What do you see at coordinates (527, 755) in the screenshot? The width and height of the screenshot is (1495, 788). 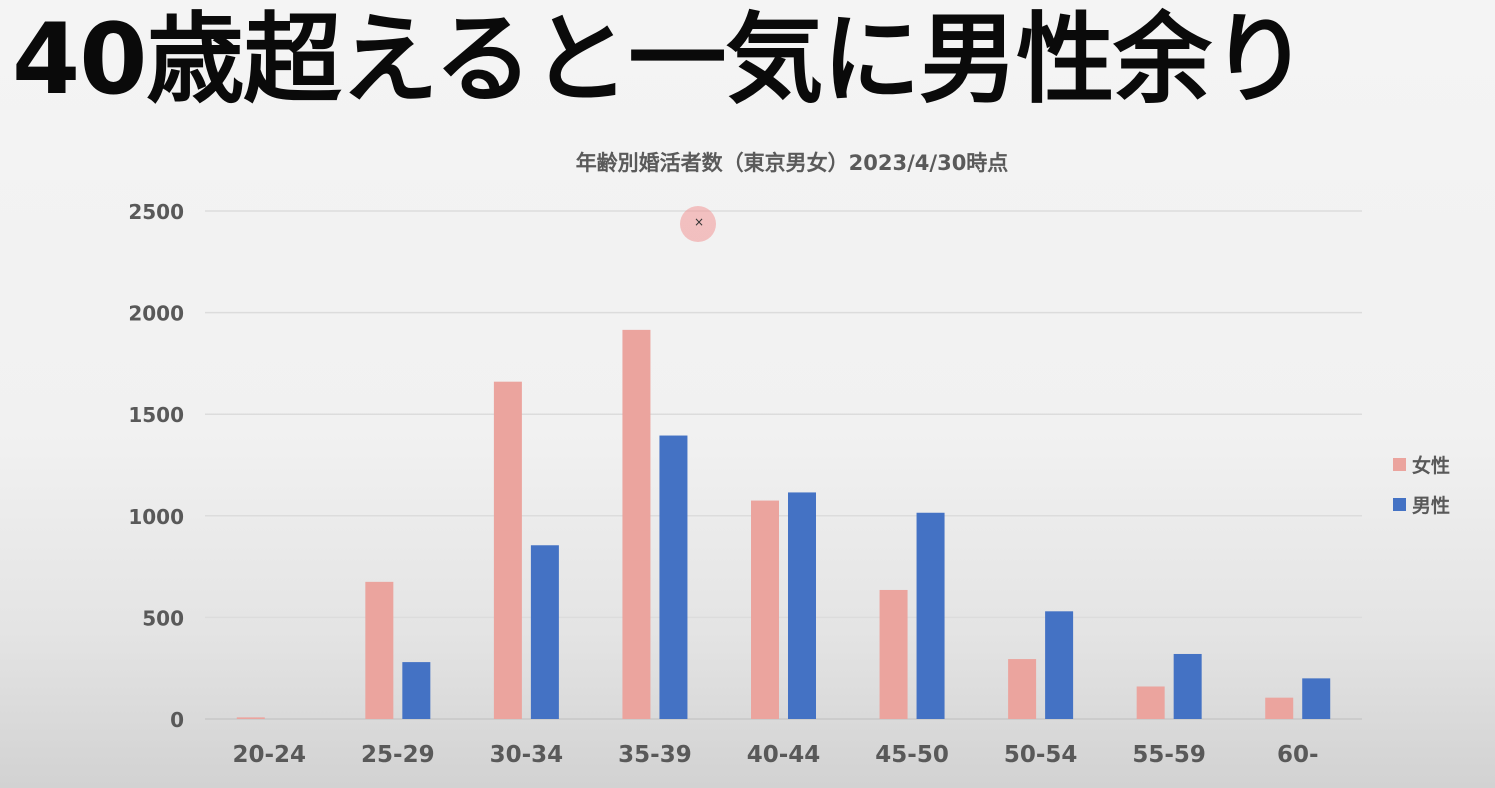 I see `x-tick-label: 30-34` at bounding box center [527, 755].